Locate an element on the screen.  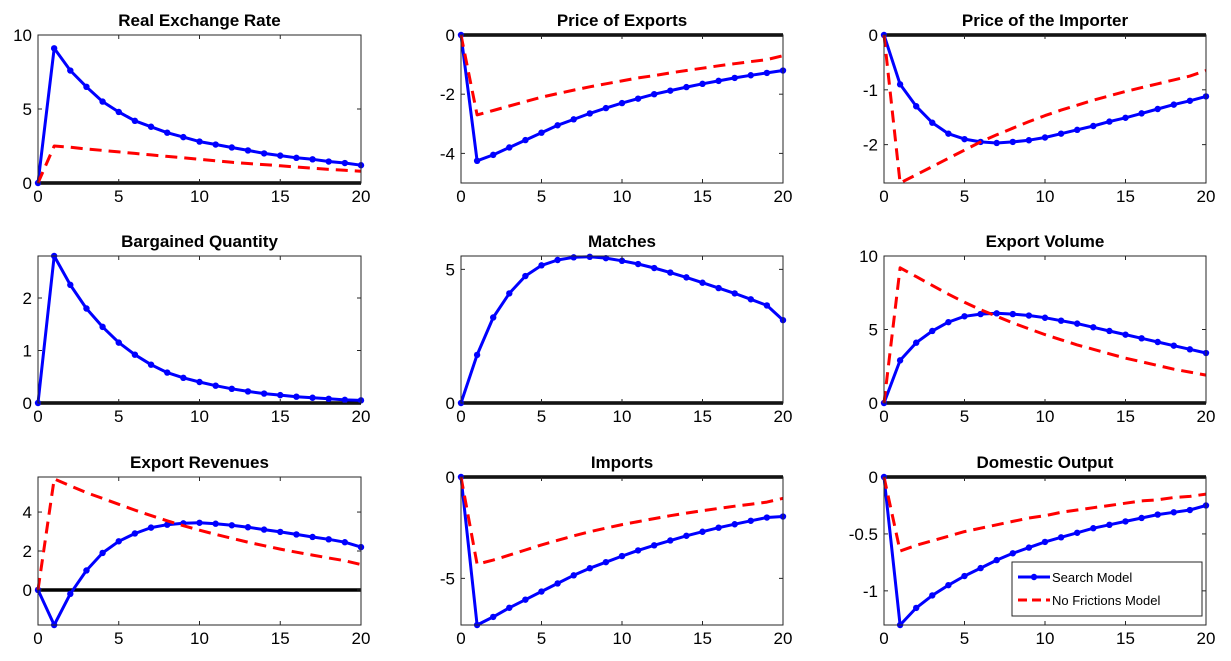
y-tick-label: -5 is located at coordinates (447, 578).